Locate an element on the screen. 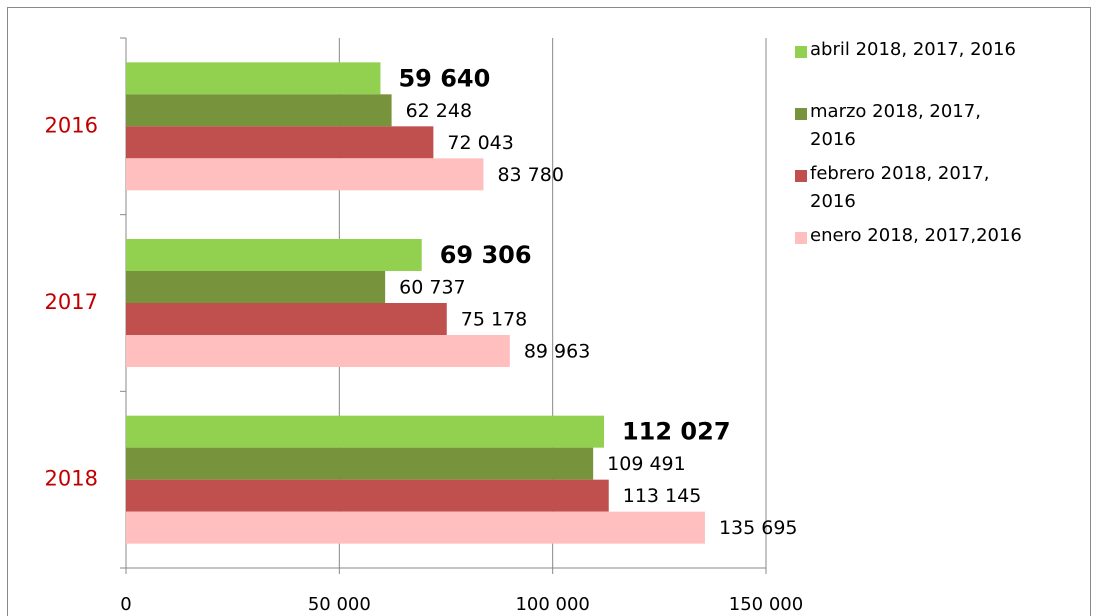 This screenshot has height=616, width=1099. data-label: 112 027 is located at coordinates (676, 432).